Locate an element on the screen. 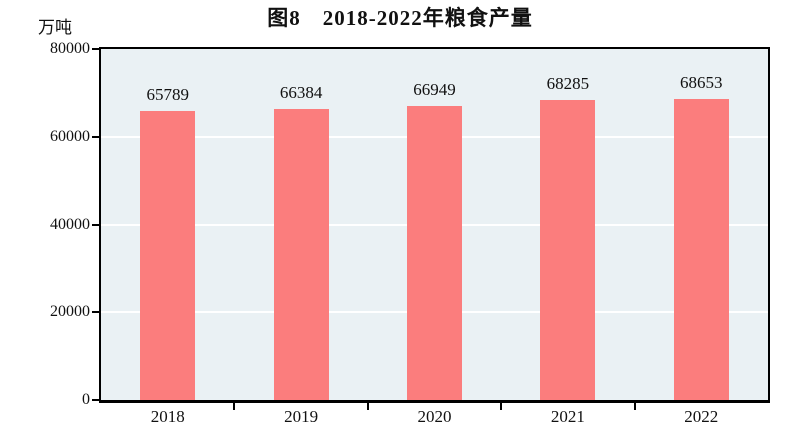  x-axis-label: 2019 is located at coordinates (301, 416).